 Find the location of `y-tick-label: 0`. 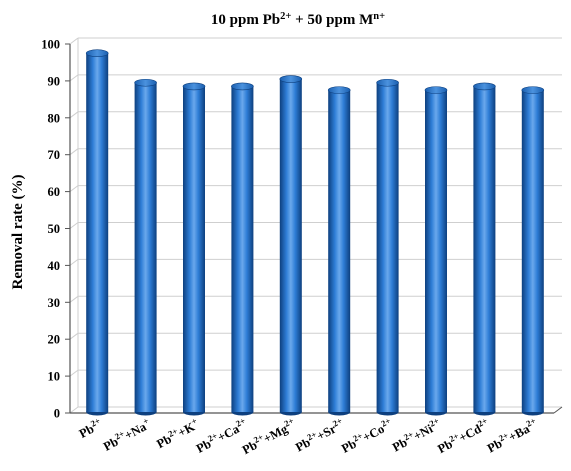

y-tick-label: 0 is located at coordinates (57, 414).